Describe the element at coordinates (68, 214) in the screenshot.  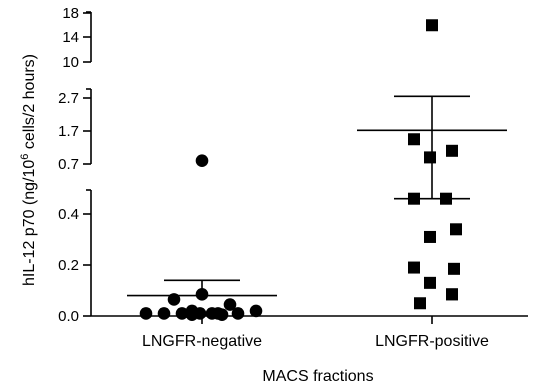
I see `y-tick-label: 0.4` at that location.